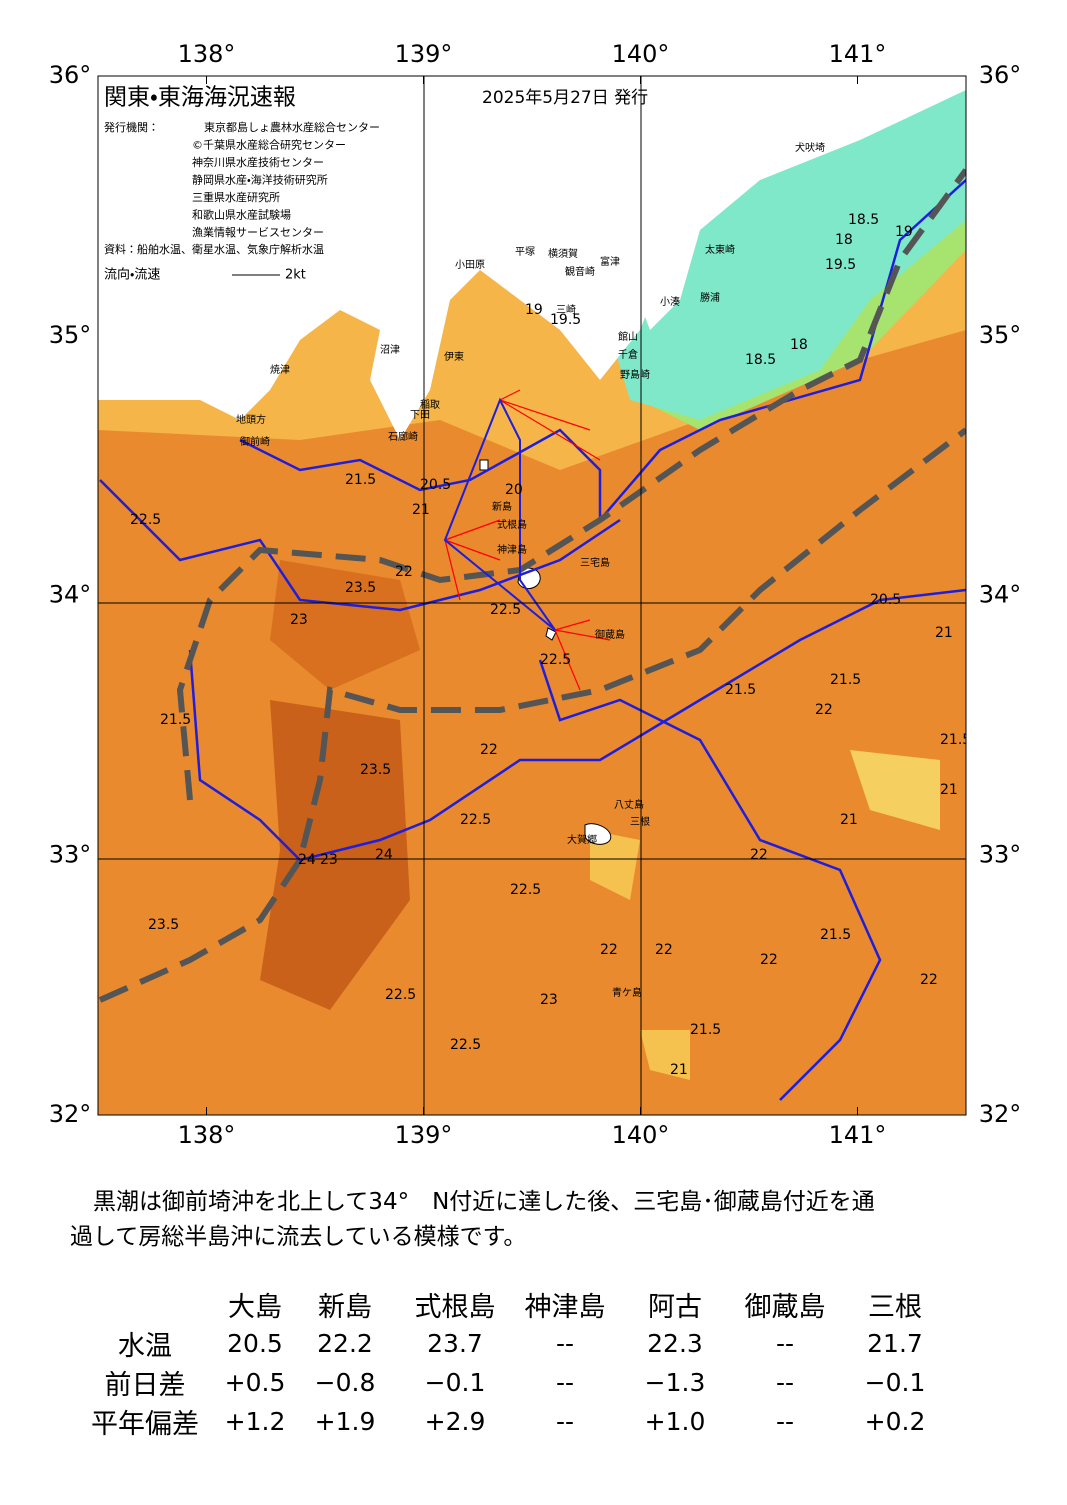 The height and width of the screenshot is (1505, 1067). What do you see at coordinates (70, 595) in the screenshot?
I see `lat-label: 34°` at bounding box center [70, 595].